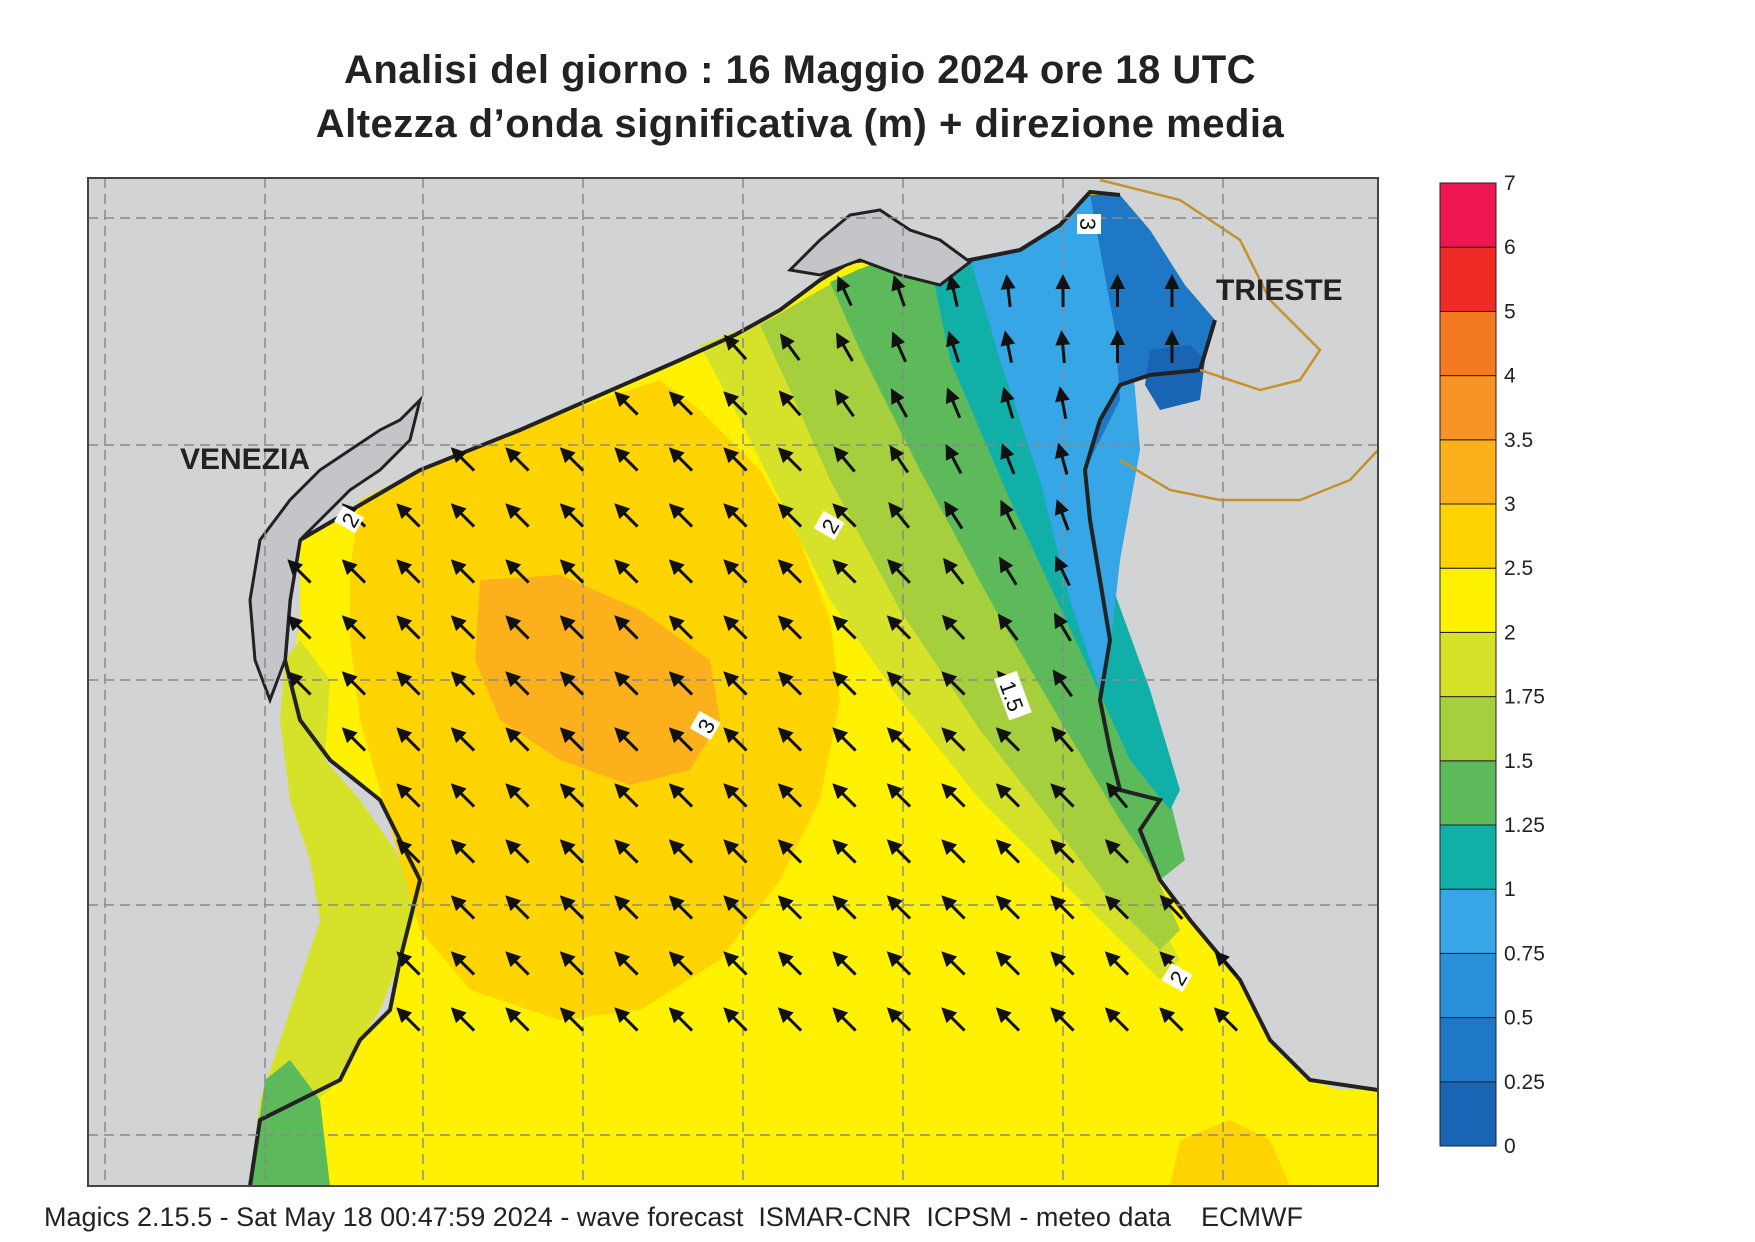 The width and height of the screenshot is (1755, 1242). I want to click on band-1-75-west, so click(335, 913).